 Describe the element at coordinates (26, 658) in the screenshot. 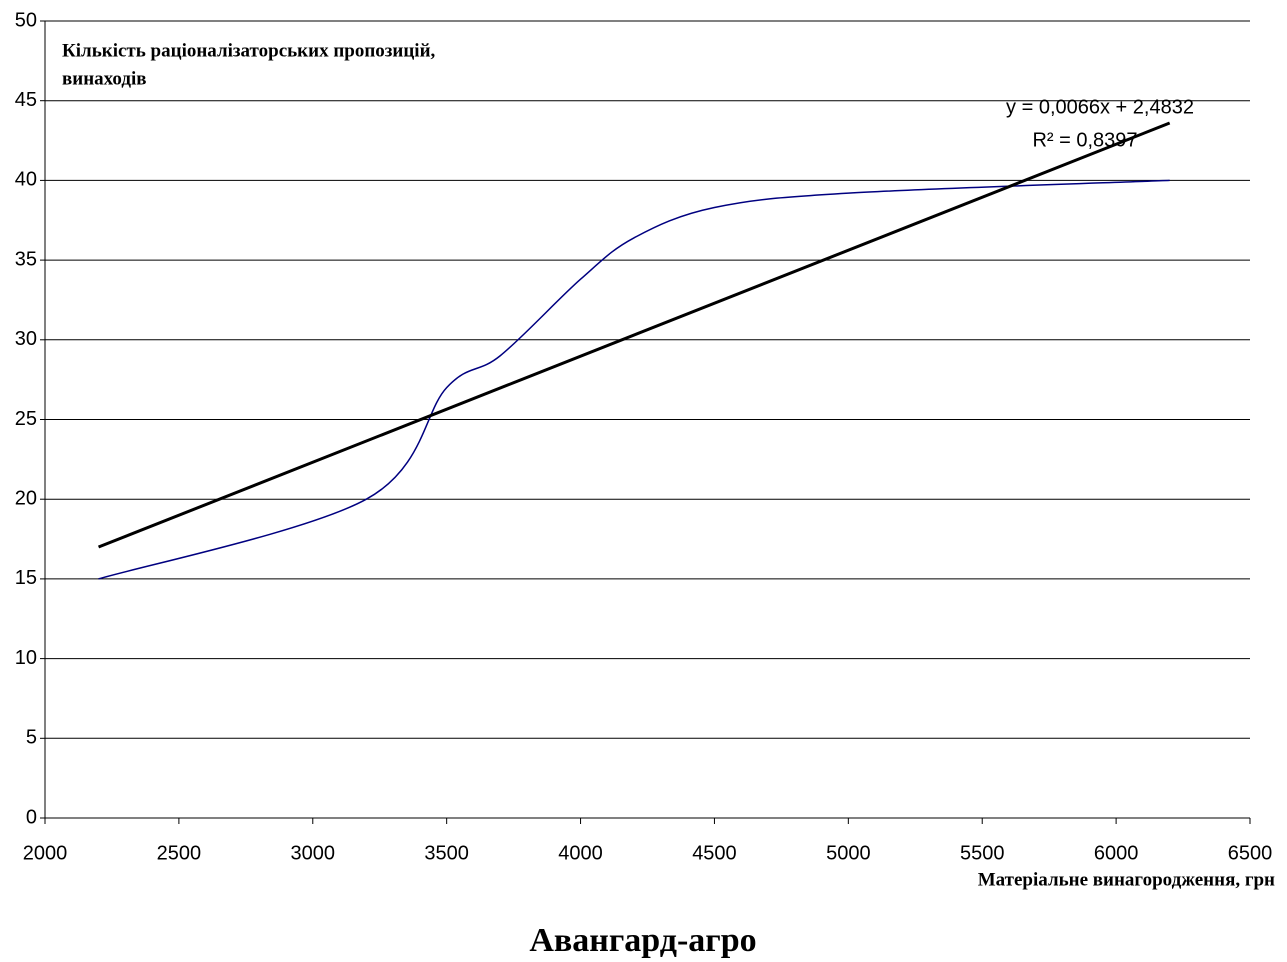

I see `y-tick-label: 10` at that location.